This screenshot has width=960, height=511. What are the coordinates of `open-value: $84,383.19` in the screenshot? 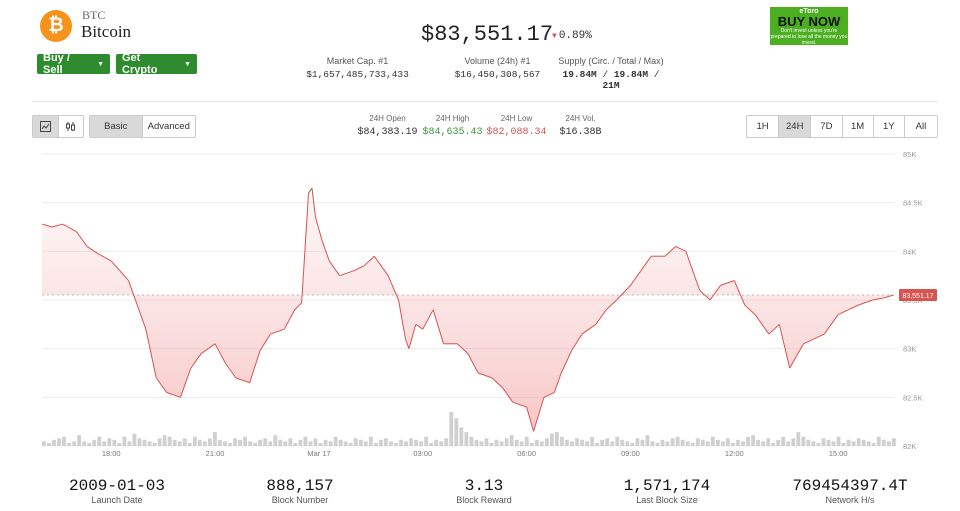 It's located at (387, 132).